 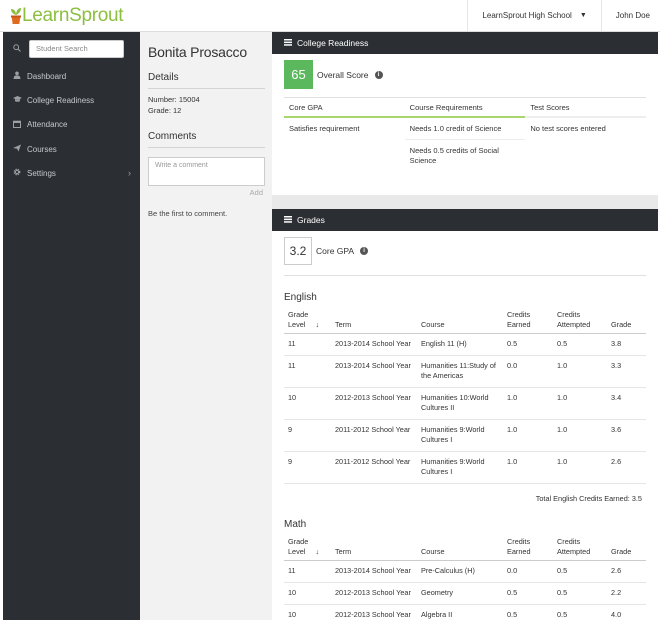 I want to click on subject-heading-math: Math, so click(x=295, y=524).